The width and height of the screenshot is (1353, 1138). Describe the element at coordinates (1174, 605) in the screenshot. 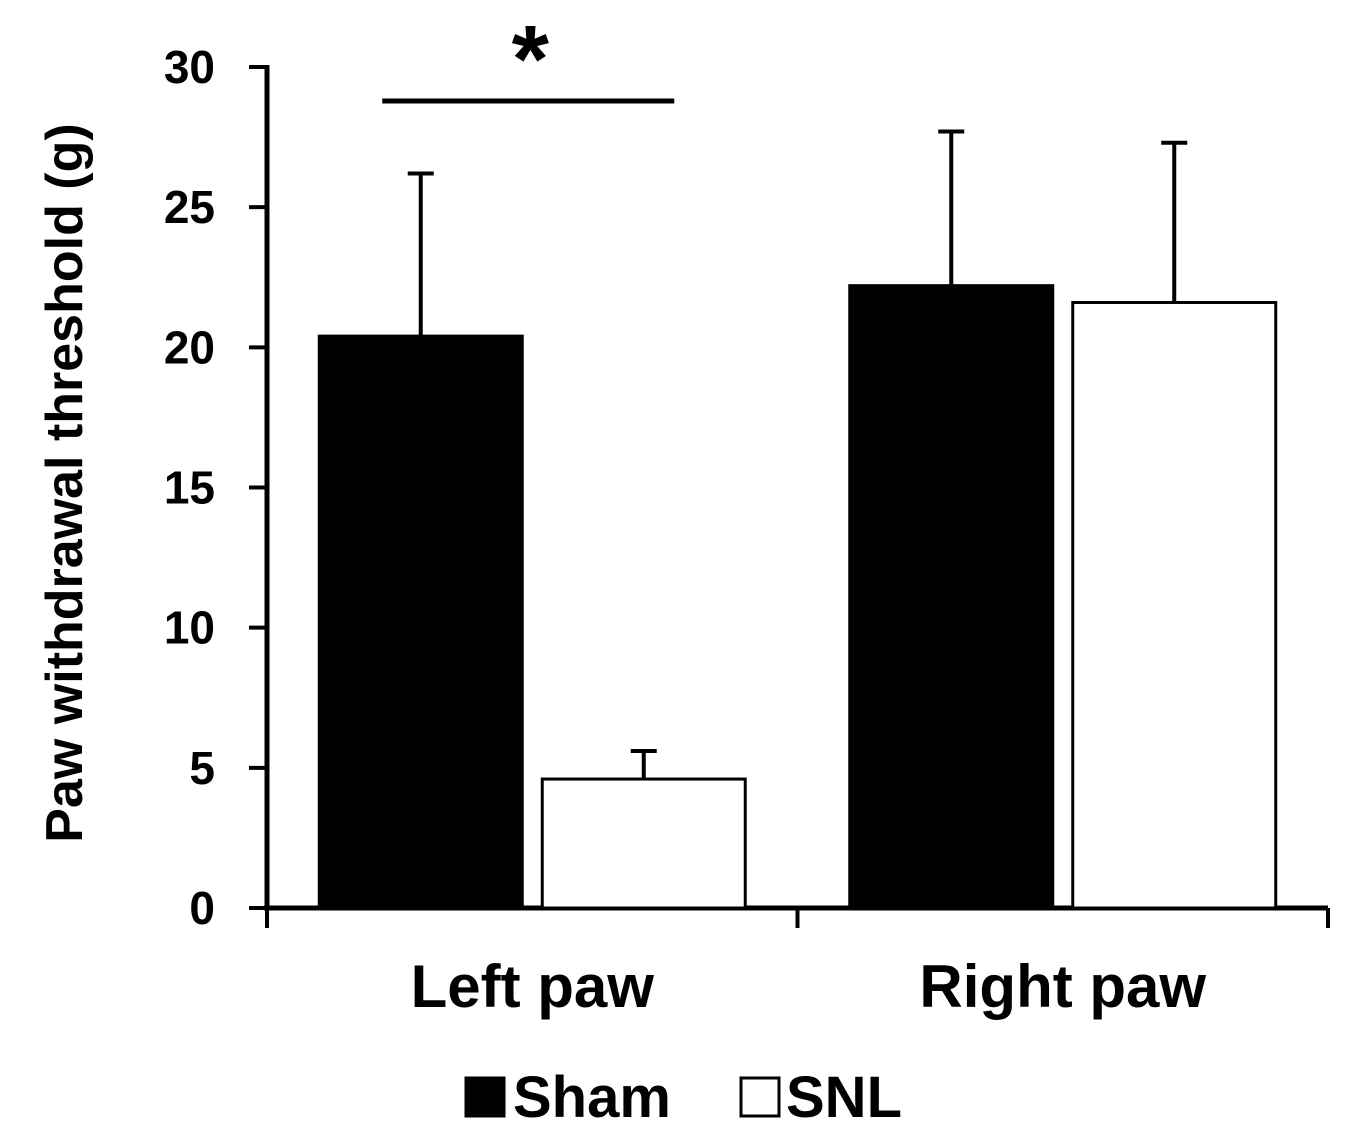

I see `bar-snl-right-paw` at that location.